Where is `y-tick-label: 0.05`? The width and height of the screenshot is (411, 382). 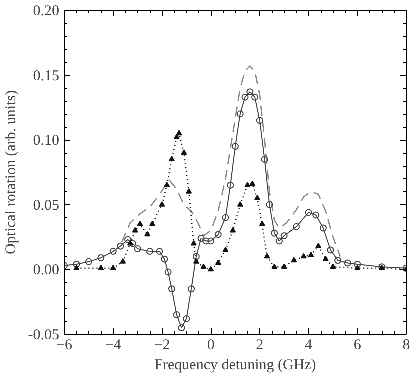
y-tick-label: 0.05 is located at coordinates (46, 206).